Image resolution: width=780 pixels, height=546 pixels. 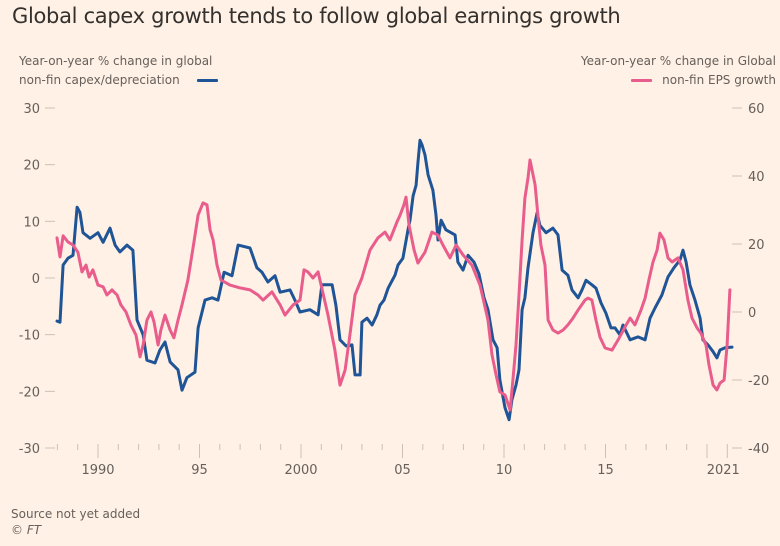 I want to click on x-axis-tick-label: 2000, so click(x=300, y=470).